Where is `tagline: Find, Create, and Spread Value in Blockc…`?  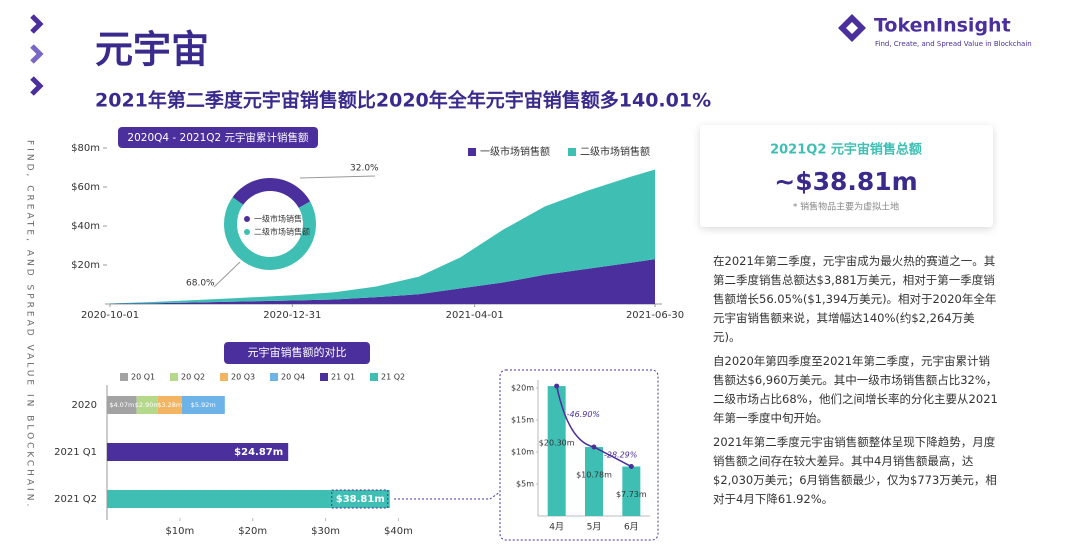 tagline: Find, Create, and Spread Value in Blockc… is located at coordinates (953, 44).